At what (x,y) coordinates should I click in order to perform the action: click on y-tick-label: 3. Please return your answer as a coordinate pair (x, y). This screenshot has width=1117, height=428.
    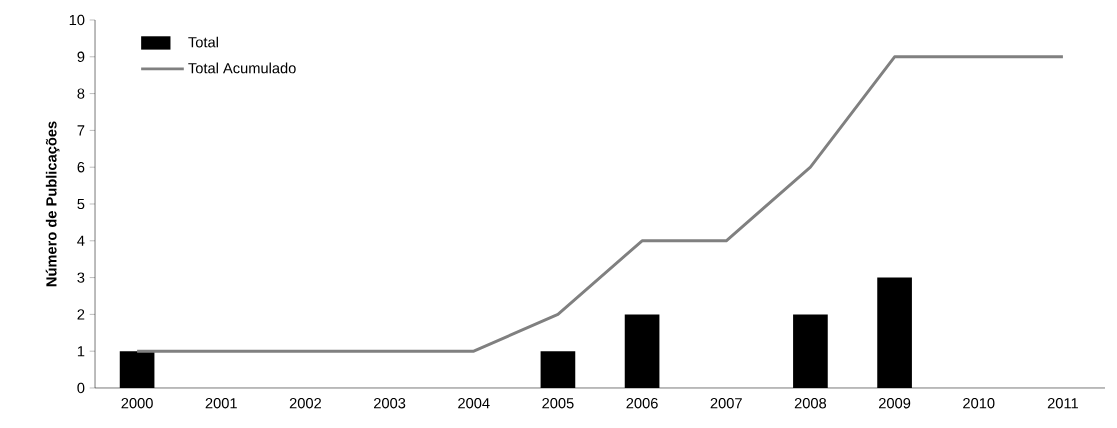
    Looking at the image, I should click on (81, 277).